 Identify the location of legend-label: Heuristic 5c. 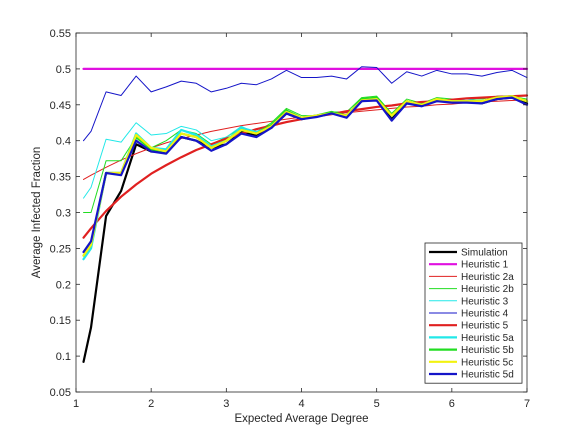
(487, 362).